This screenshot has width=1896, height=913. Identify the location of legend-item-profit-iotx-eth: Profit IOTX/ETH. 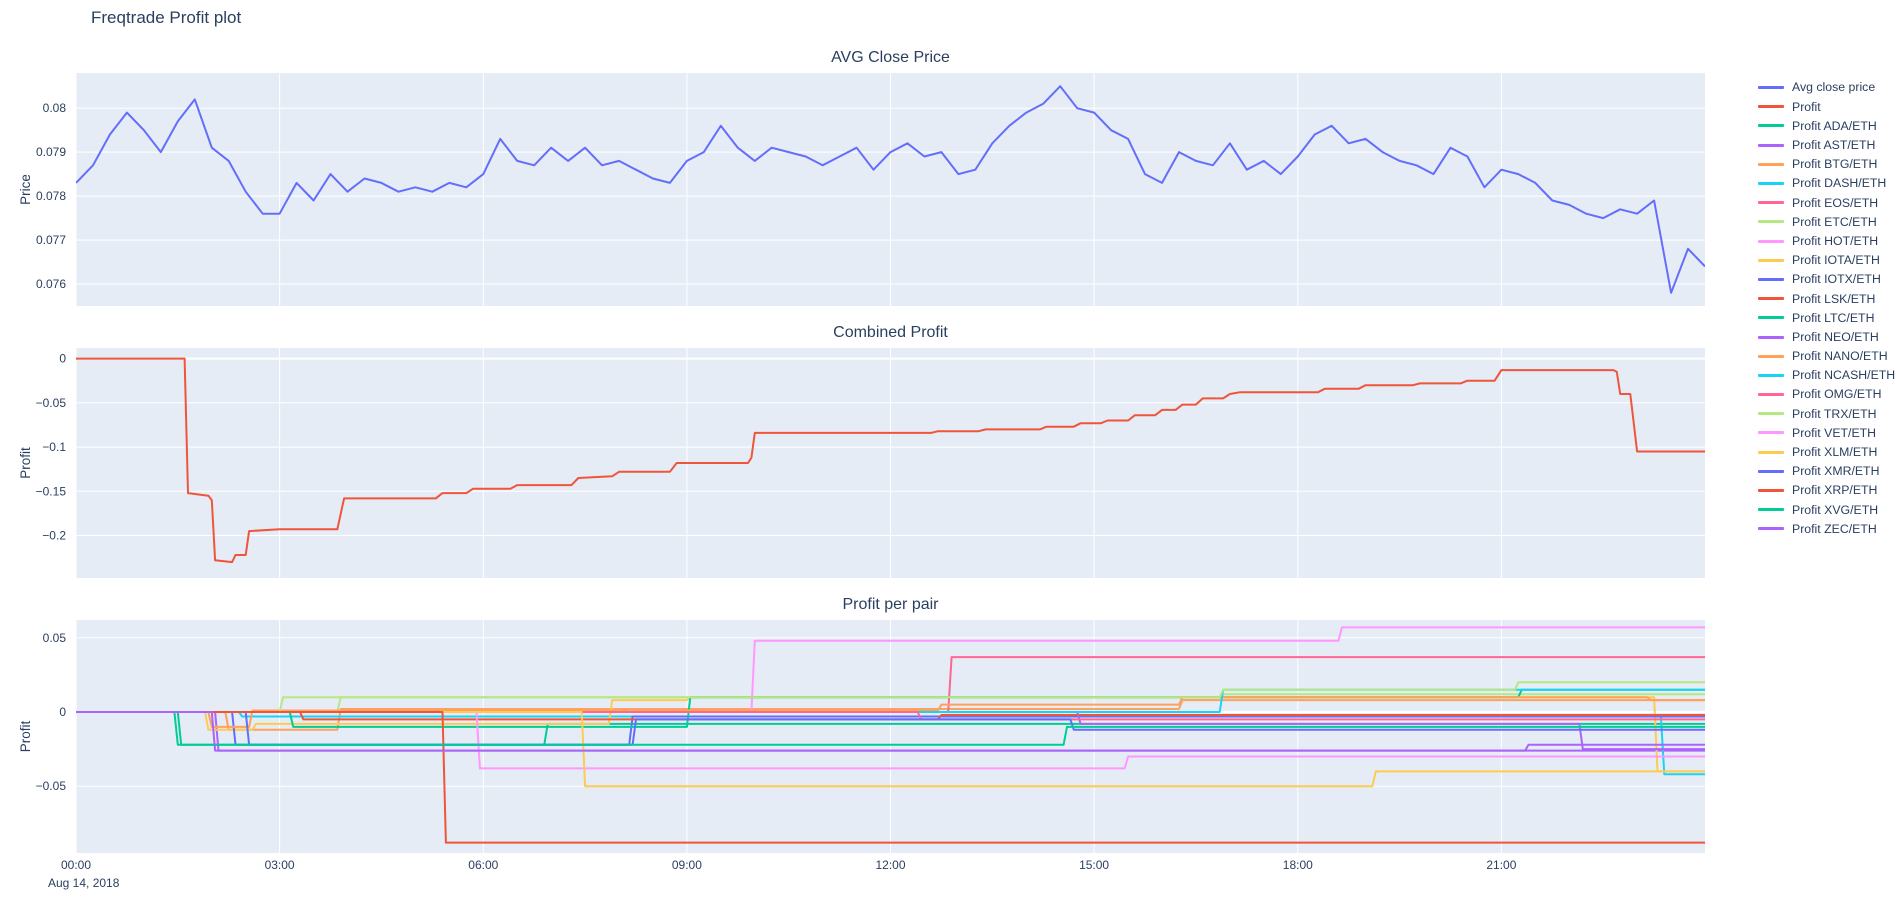
(1826, 279).